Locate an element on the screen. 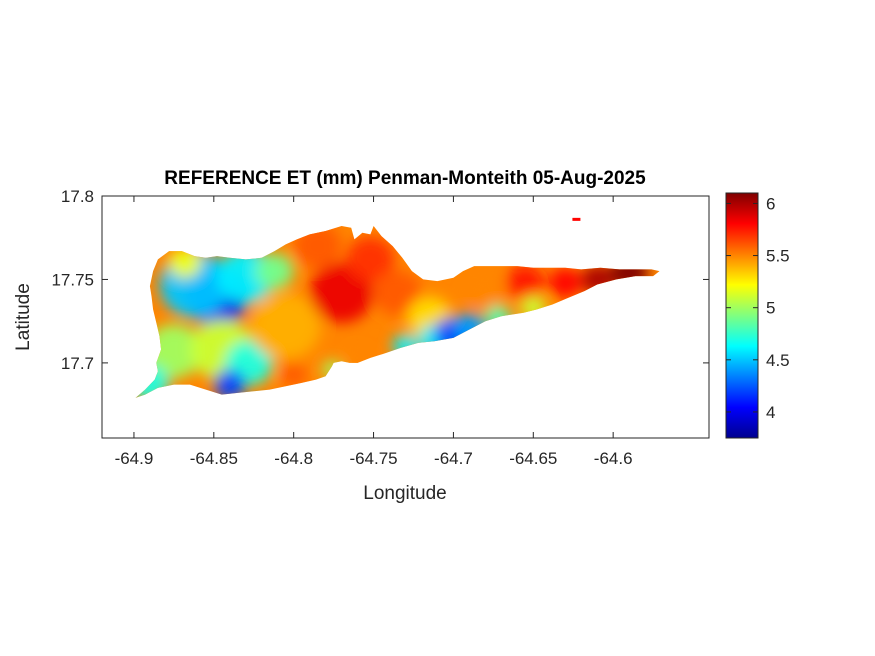  x-tick-label: -64.9 is located at coordinates (134, 458).